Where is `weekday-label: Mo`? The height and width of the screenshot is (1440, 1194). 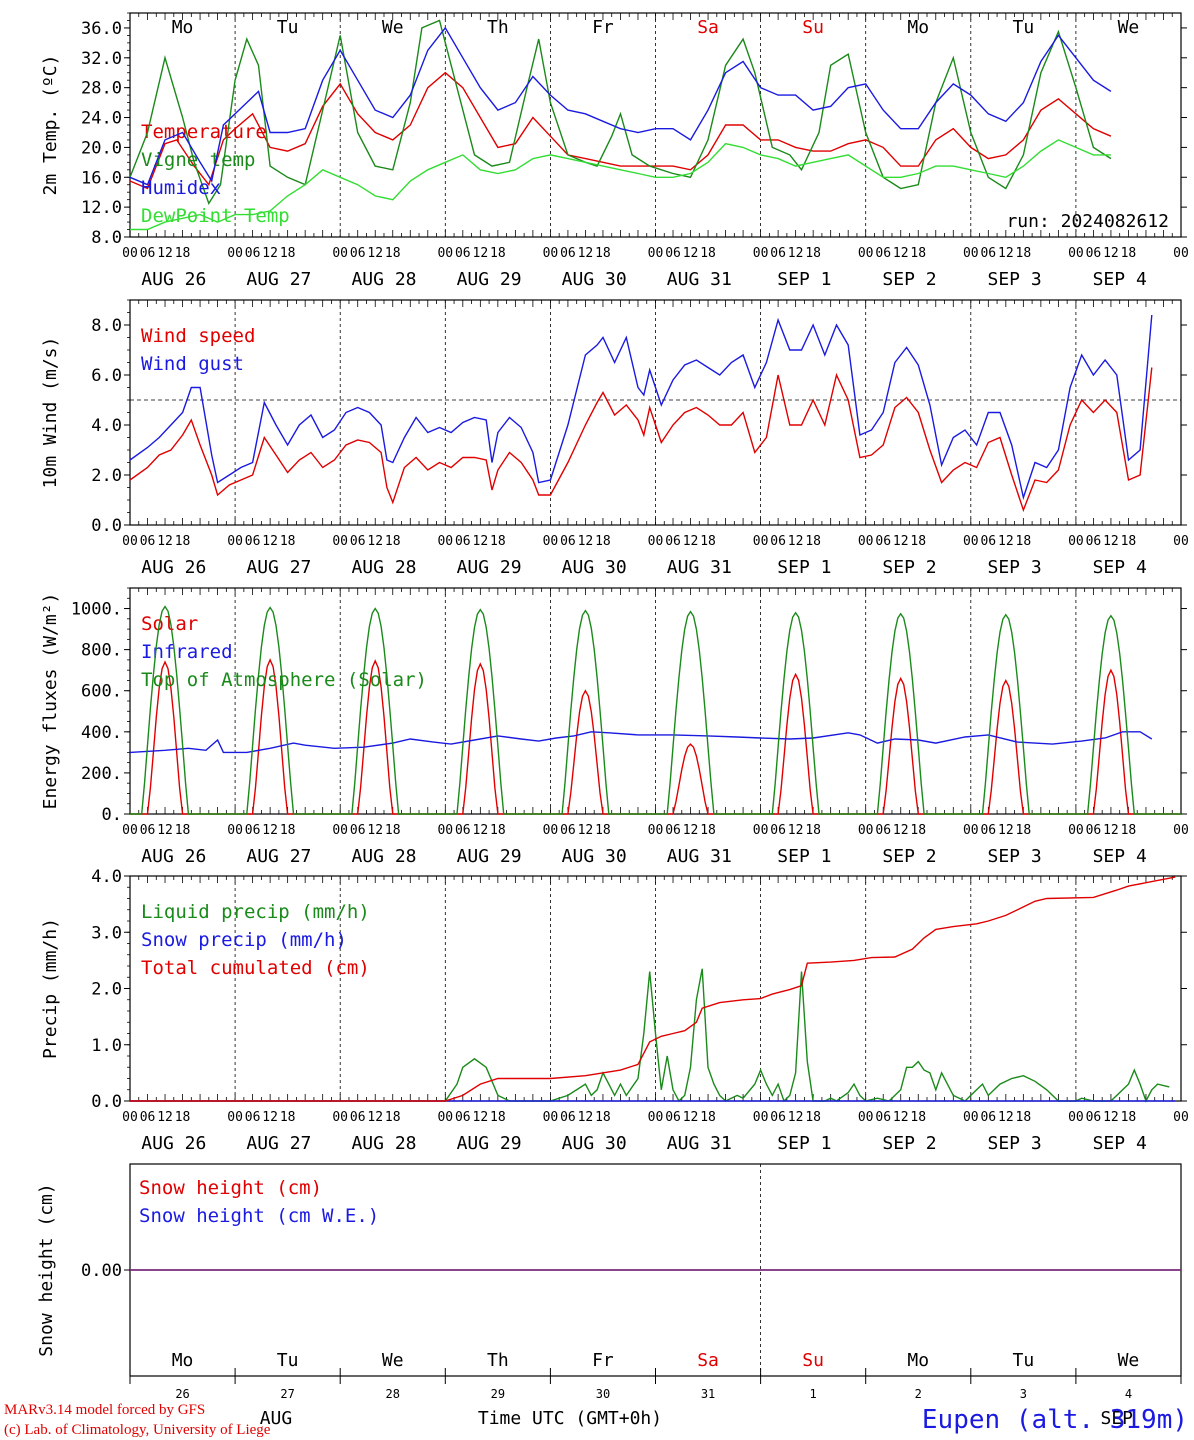
weekday-label: Mo is located at coordinates (183, 1360).